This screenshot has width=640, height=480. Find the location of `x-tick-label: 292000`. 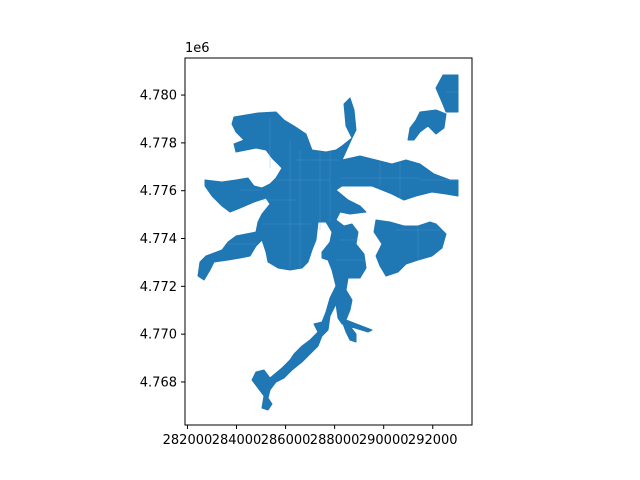

x-tick-label: 292000 is located at coordinates (433, 440).